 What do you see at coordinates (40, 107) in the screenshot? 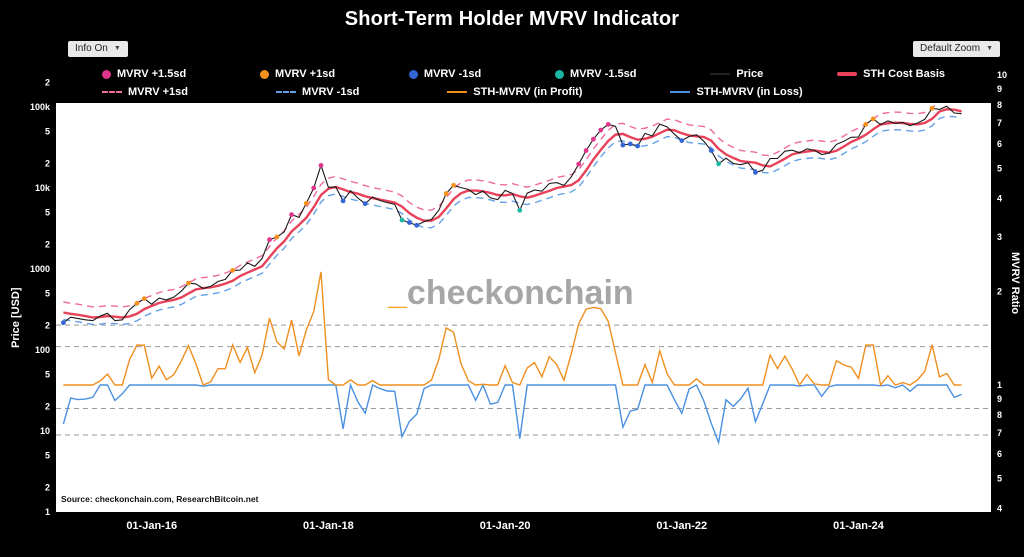
I see `left-axis-tick-label: 100k` at bounding box center [40, 107].